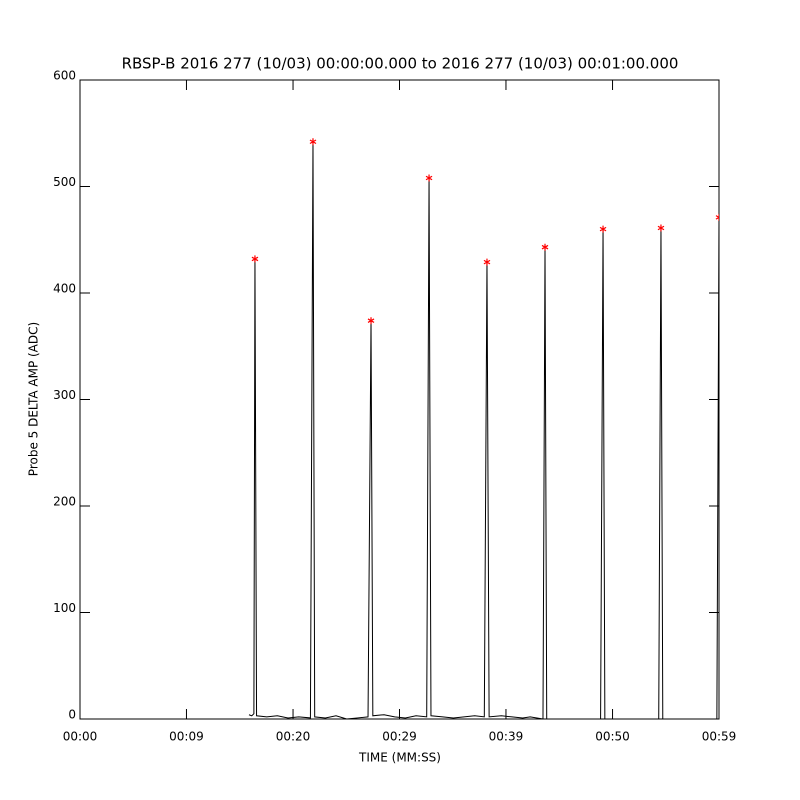  Describe the element at coordinates (64, 182) in the screenshot. I see `y-tick-label: 500` at that location.